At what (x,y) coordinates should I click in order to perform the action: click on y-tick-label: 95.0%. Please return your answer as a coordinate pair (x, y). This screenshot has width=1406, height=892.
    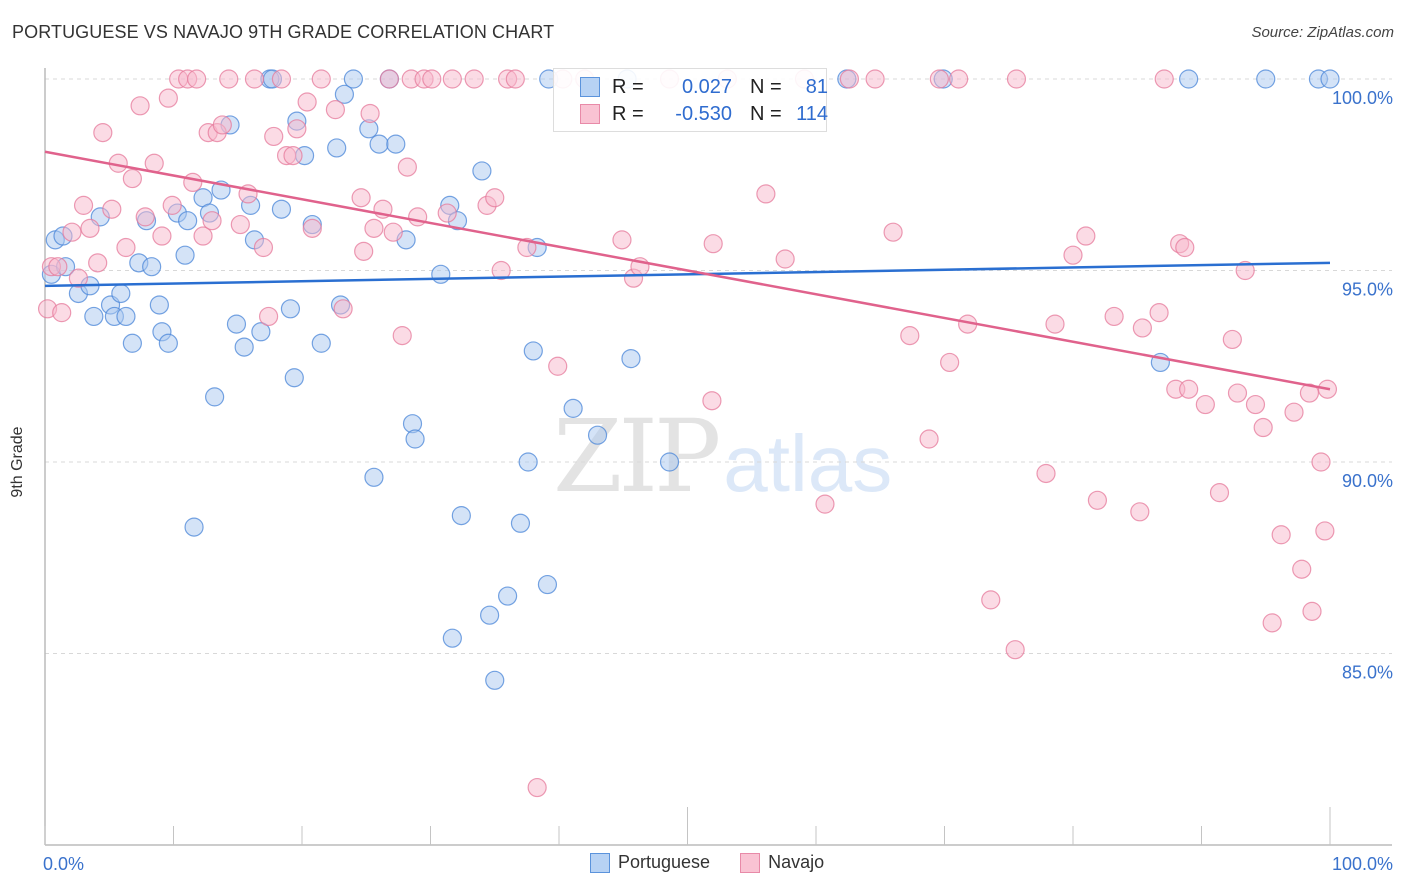
    Looking at the image, I should click on (1367, 290).